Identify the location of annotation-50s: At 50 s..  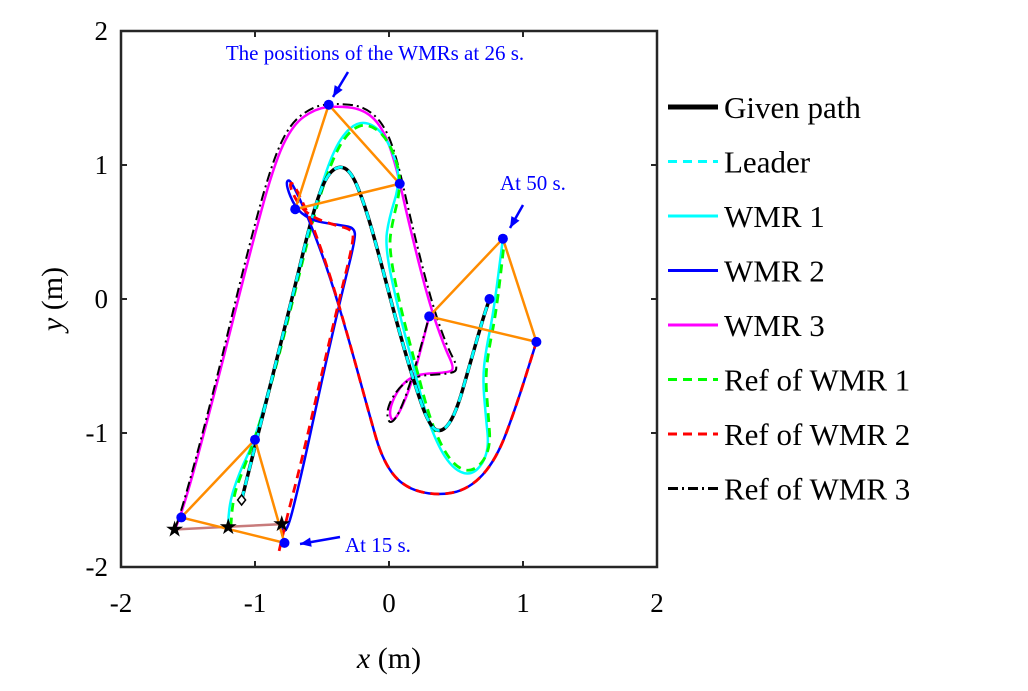
(533, 183).